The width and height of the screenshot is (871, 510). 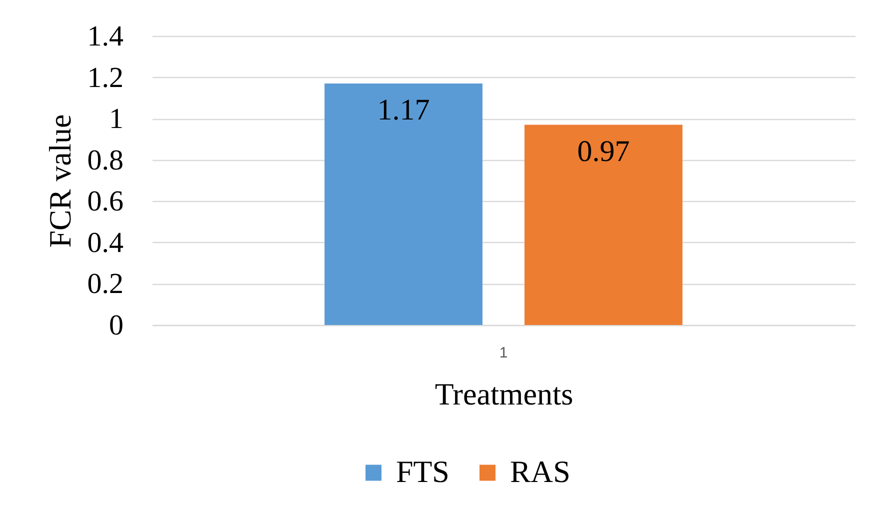 I want to click on y-tick-label: 1.2, so click(x=105, y=78).